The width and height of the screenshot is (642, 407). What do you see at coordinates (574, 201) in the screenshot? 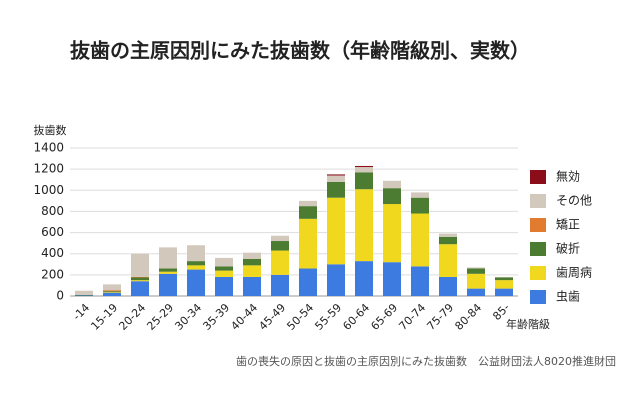
I see `legend-label: その他` at bounding box center [574, 201].